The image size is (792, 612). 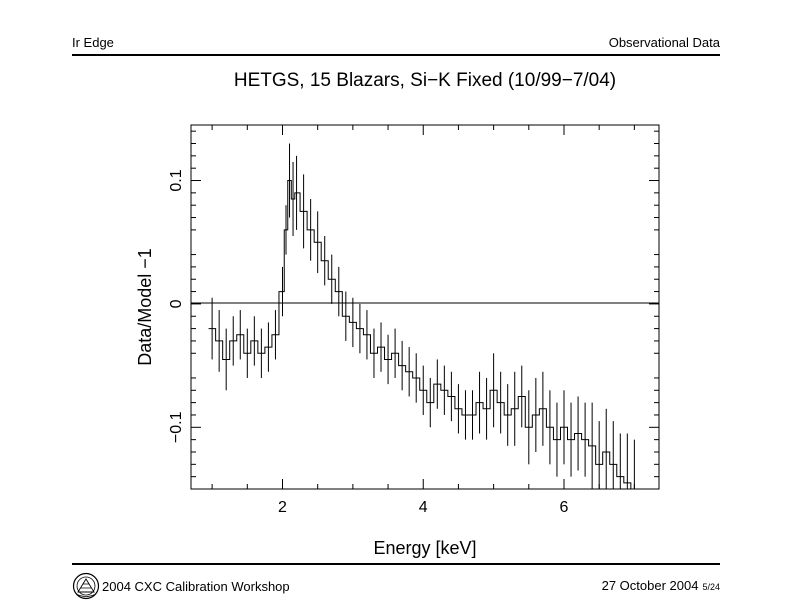 What do you see at coordinates (86, 586) in the screenshot?
I see `chandra-logo-icon` at bounding box center [86, 586].